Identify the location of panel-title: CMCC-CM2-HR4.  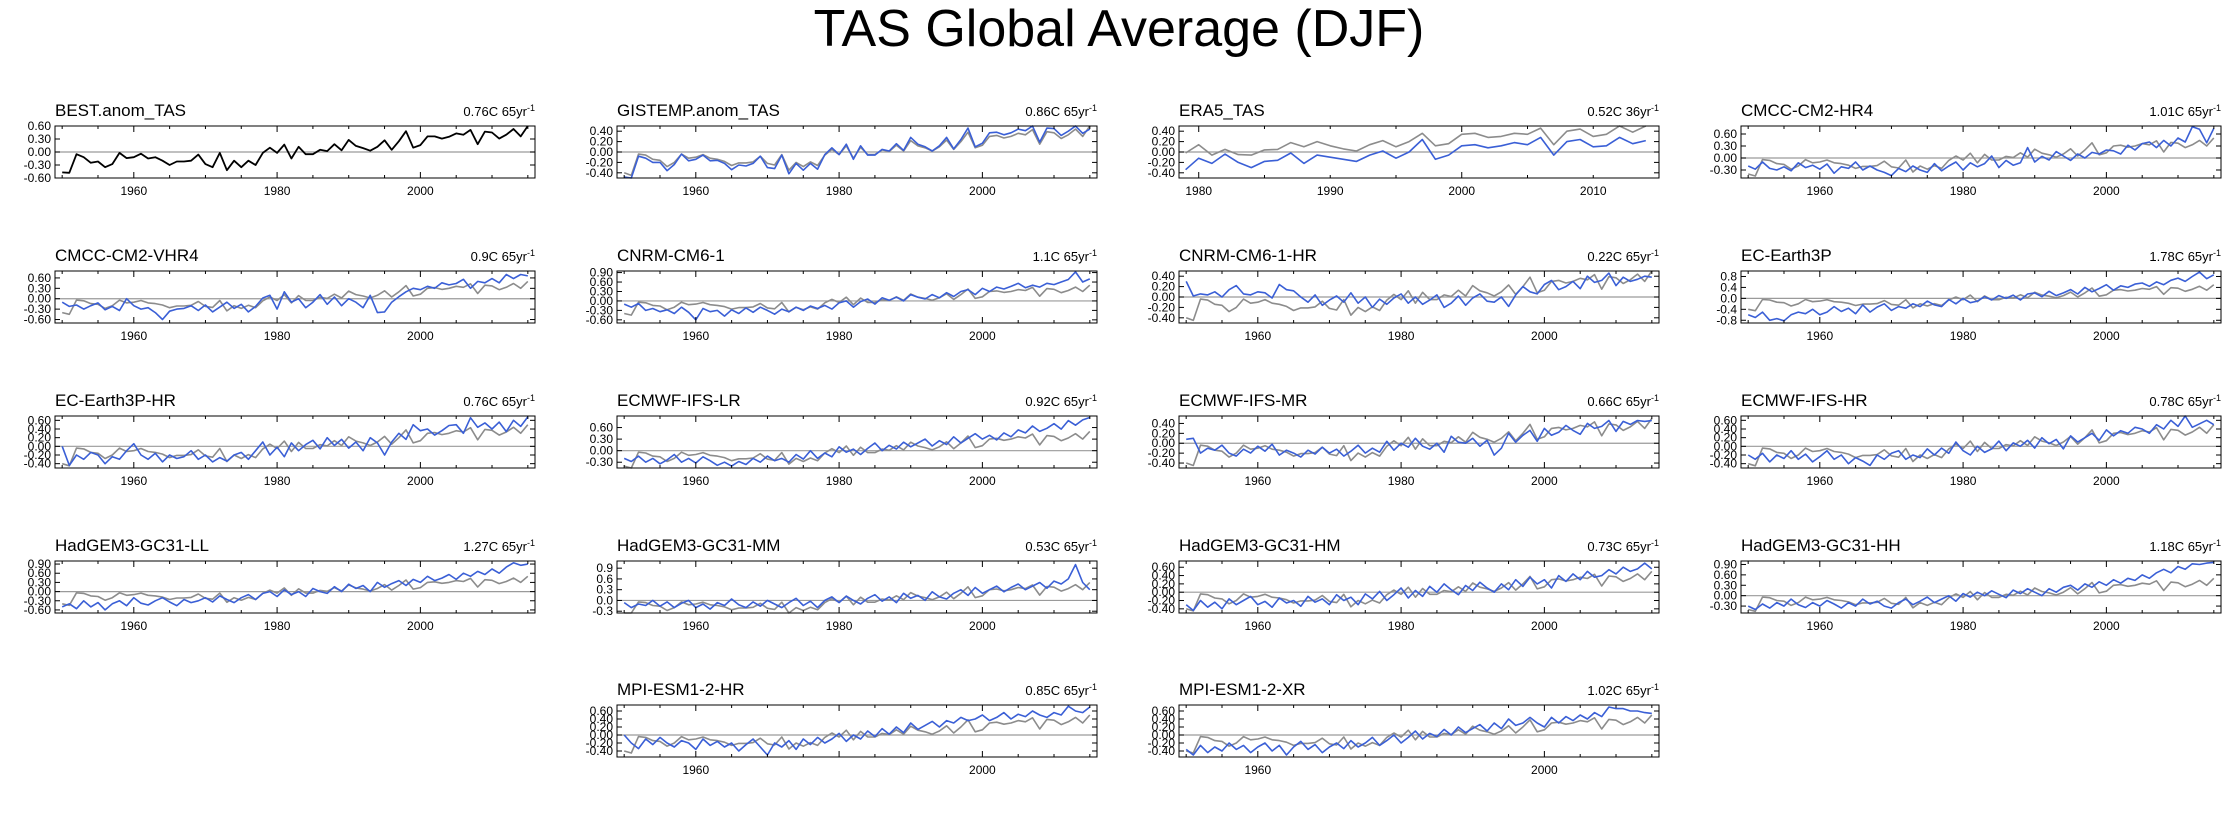
(1807, 110).